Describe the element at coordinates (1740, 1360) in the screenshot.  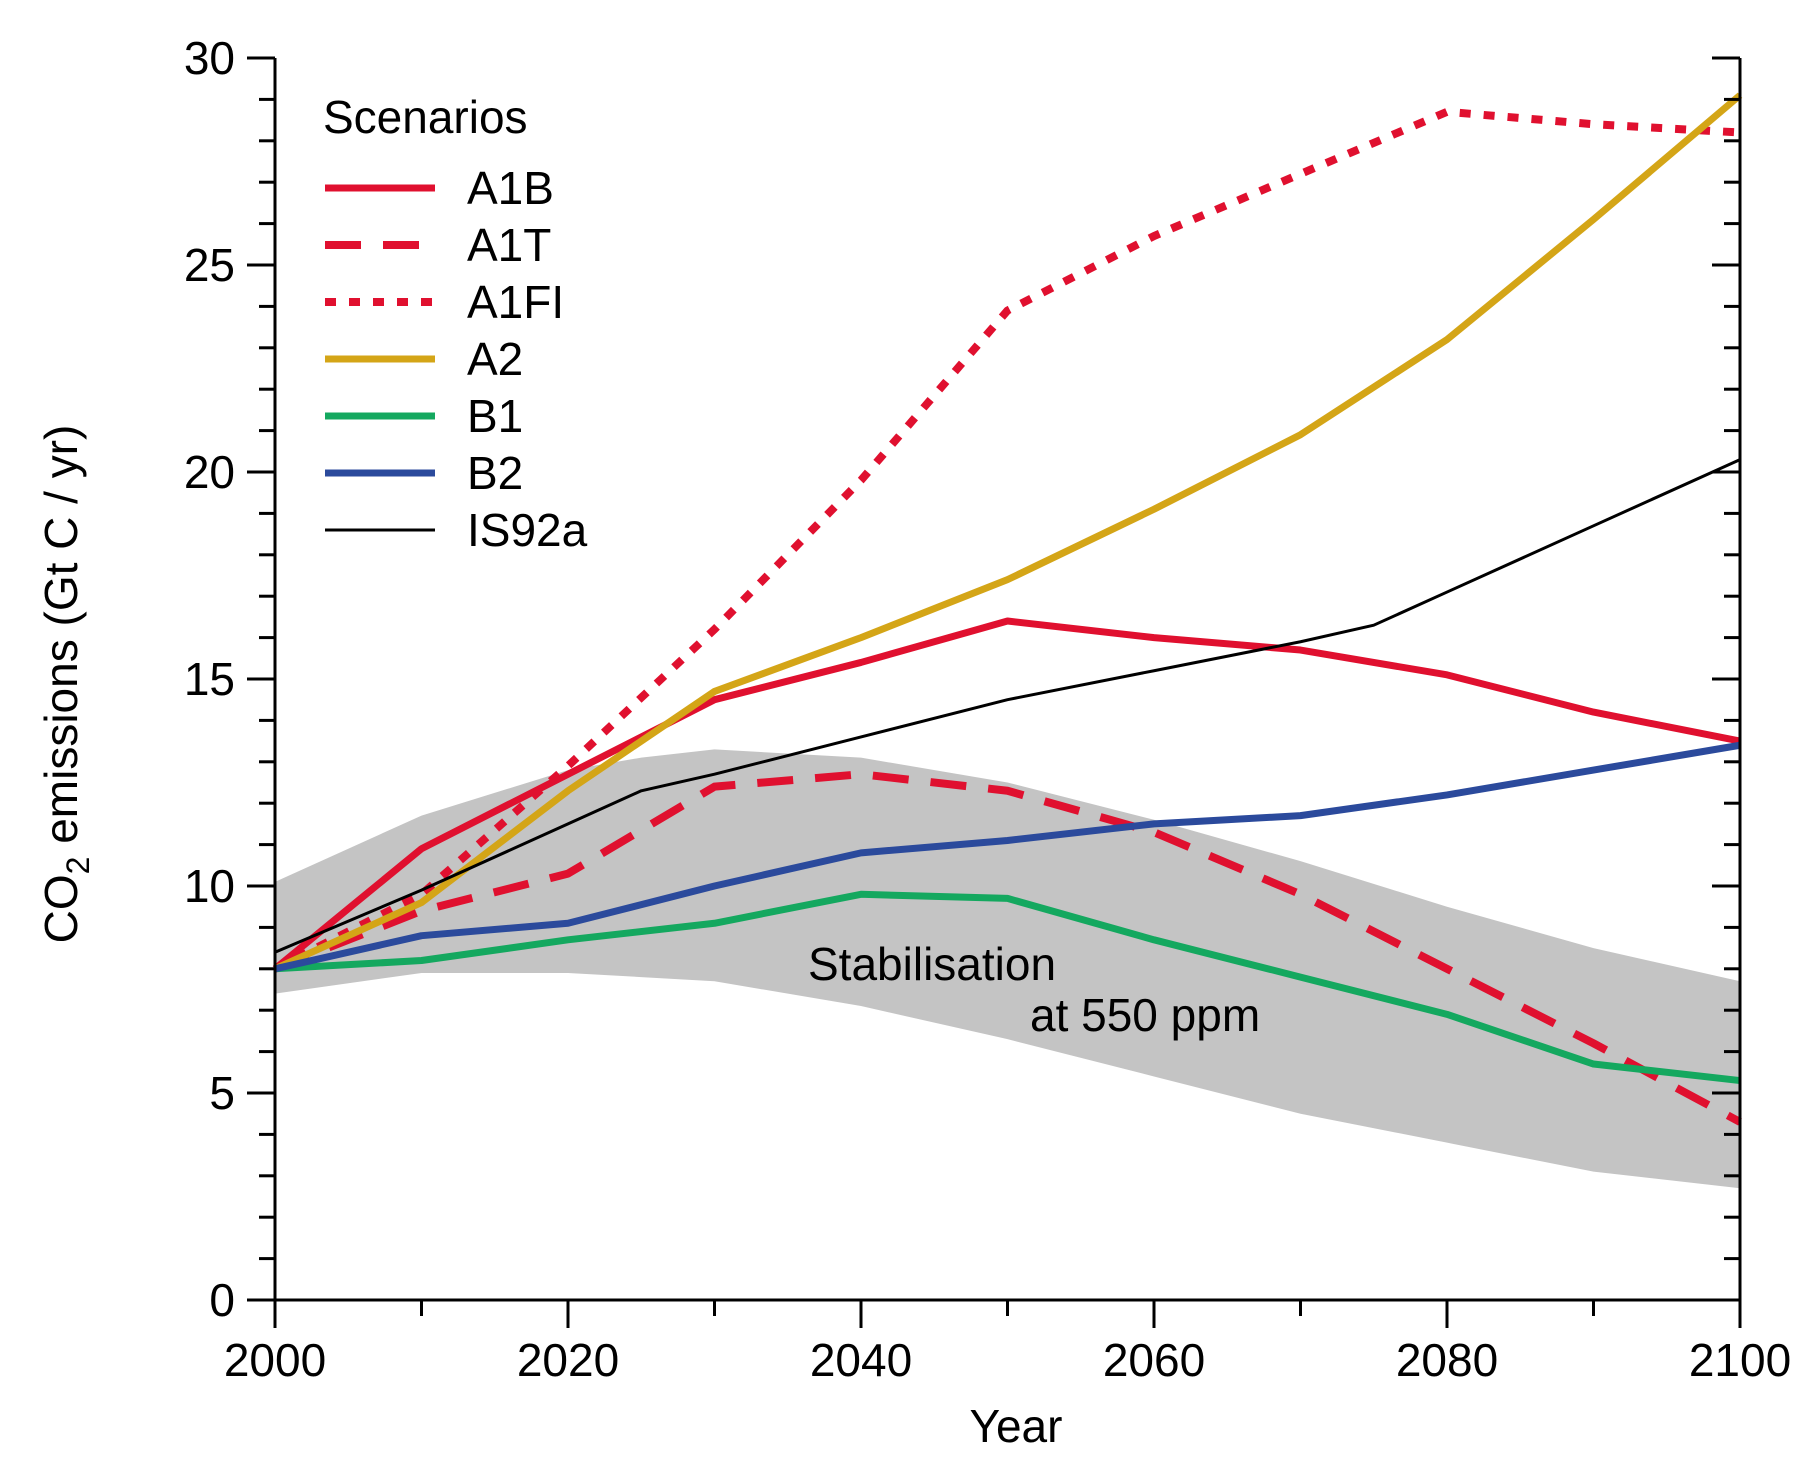
I see `x-tick-label: 2100` at that location.